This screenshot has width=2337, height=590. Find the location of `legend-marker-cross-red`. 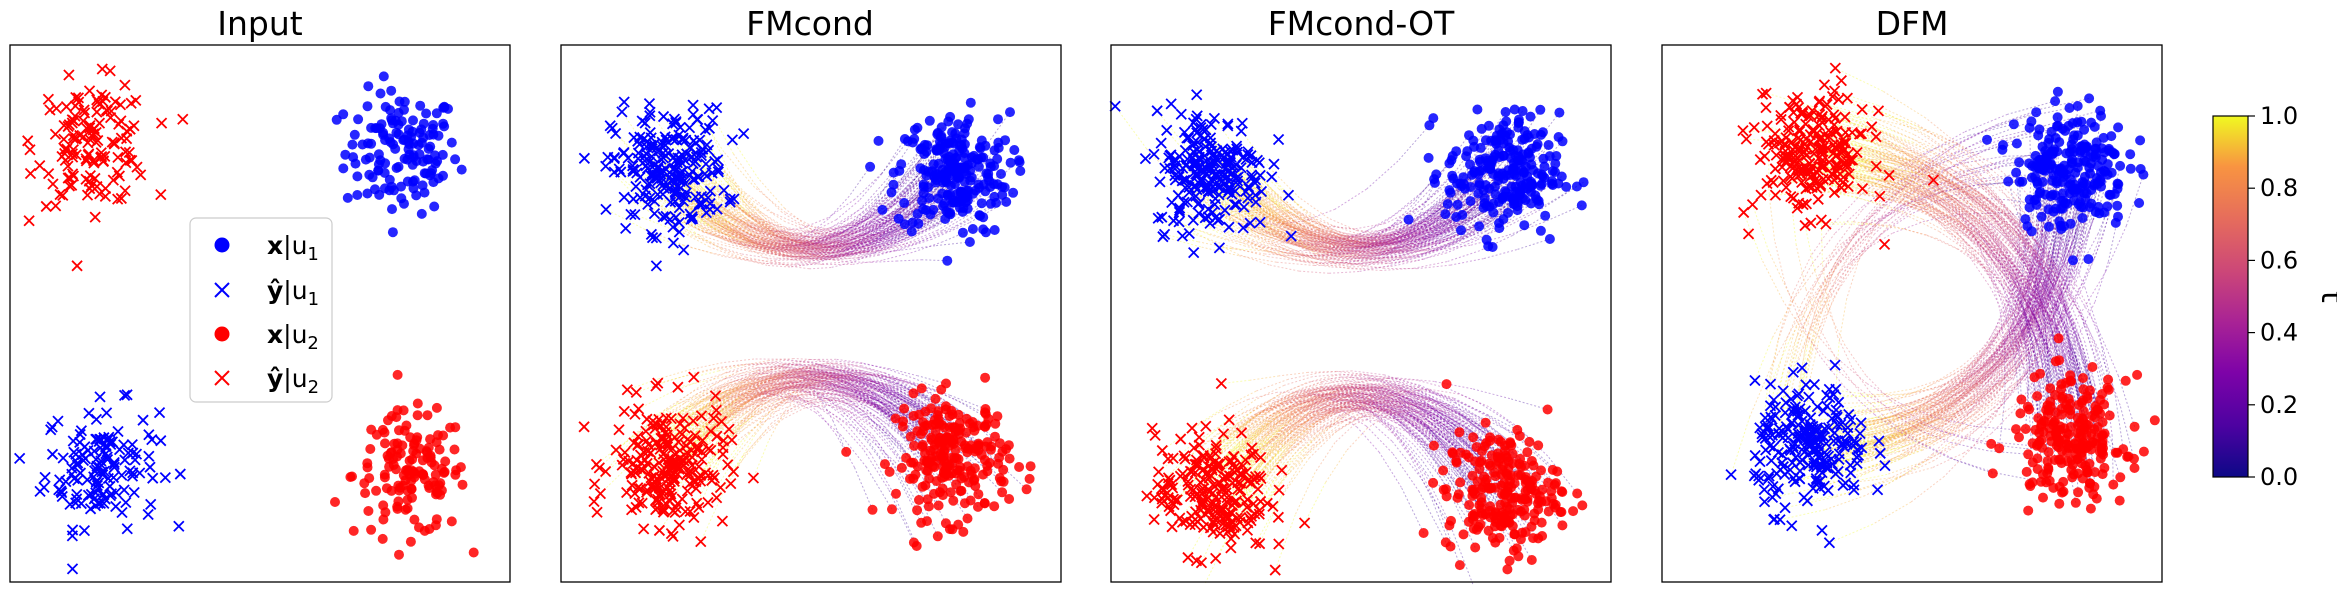

legend-marker-cross-red is located at coordinates (222, 378).